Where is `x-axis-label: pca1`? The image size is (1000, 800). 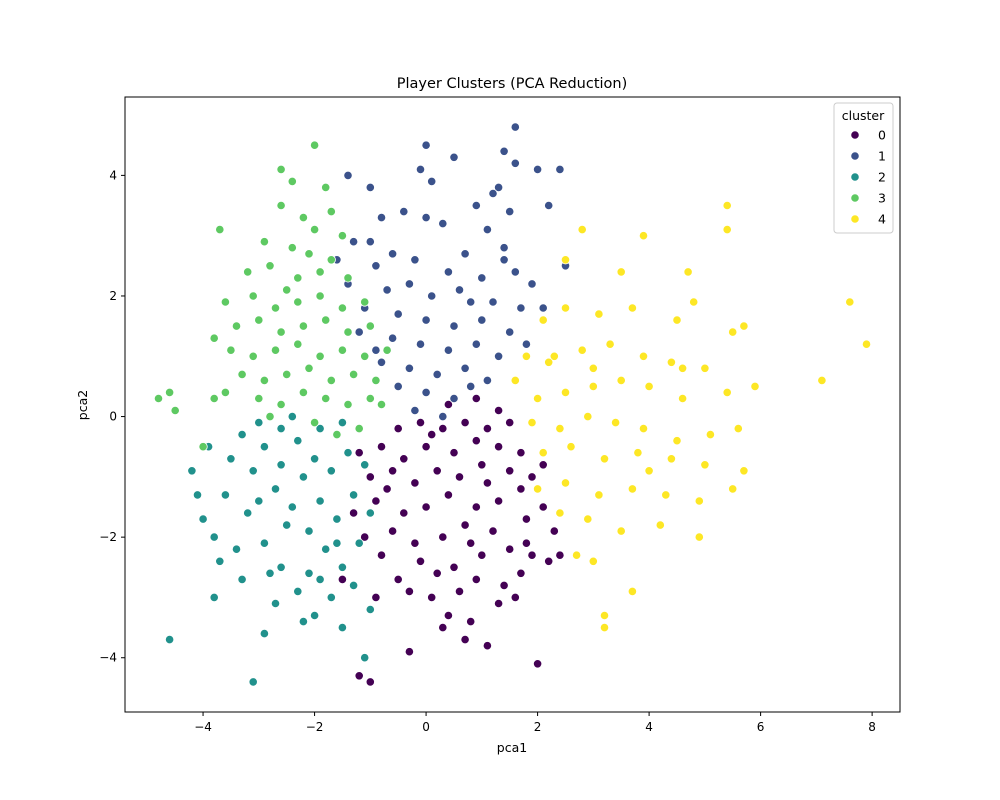 x-axis-label: pca1 is located at coordinates (512, 747).